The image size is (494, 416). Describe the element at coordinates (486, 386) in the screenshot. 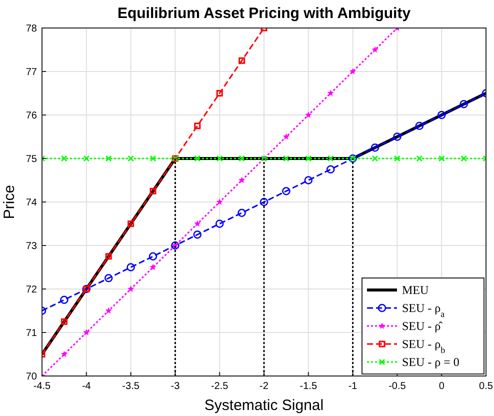

I see `x-tick-label: 0.5` at that location.